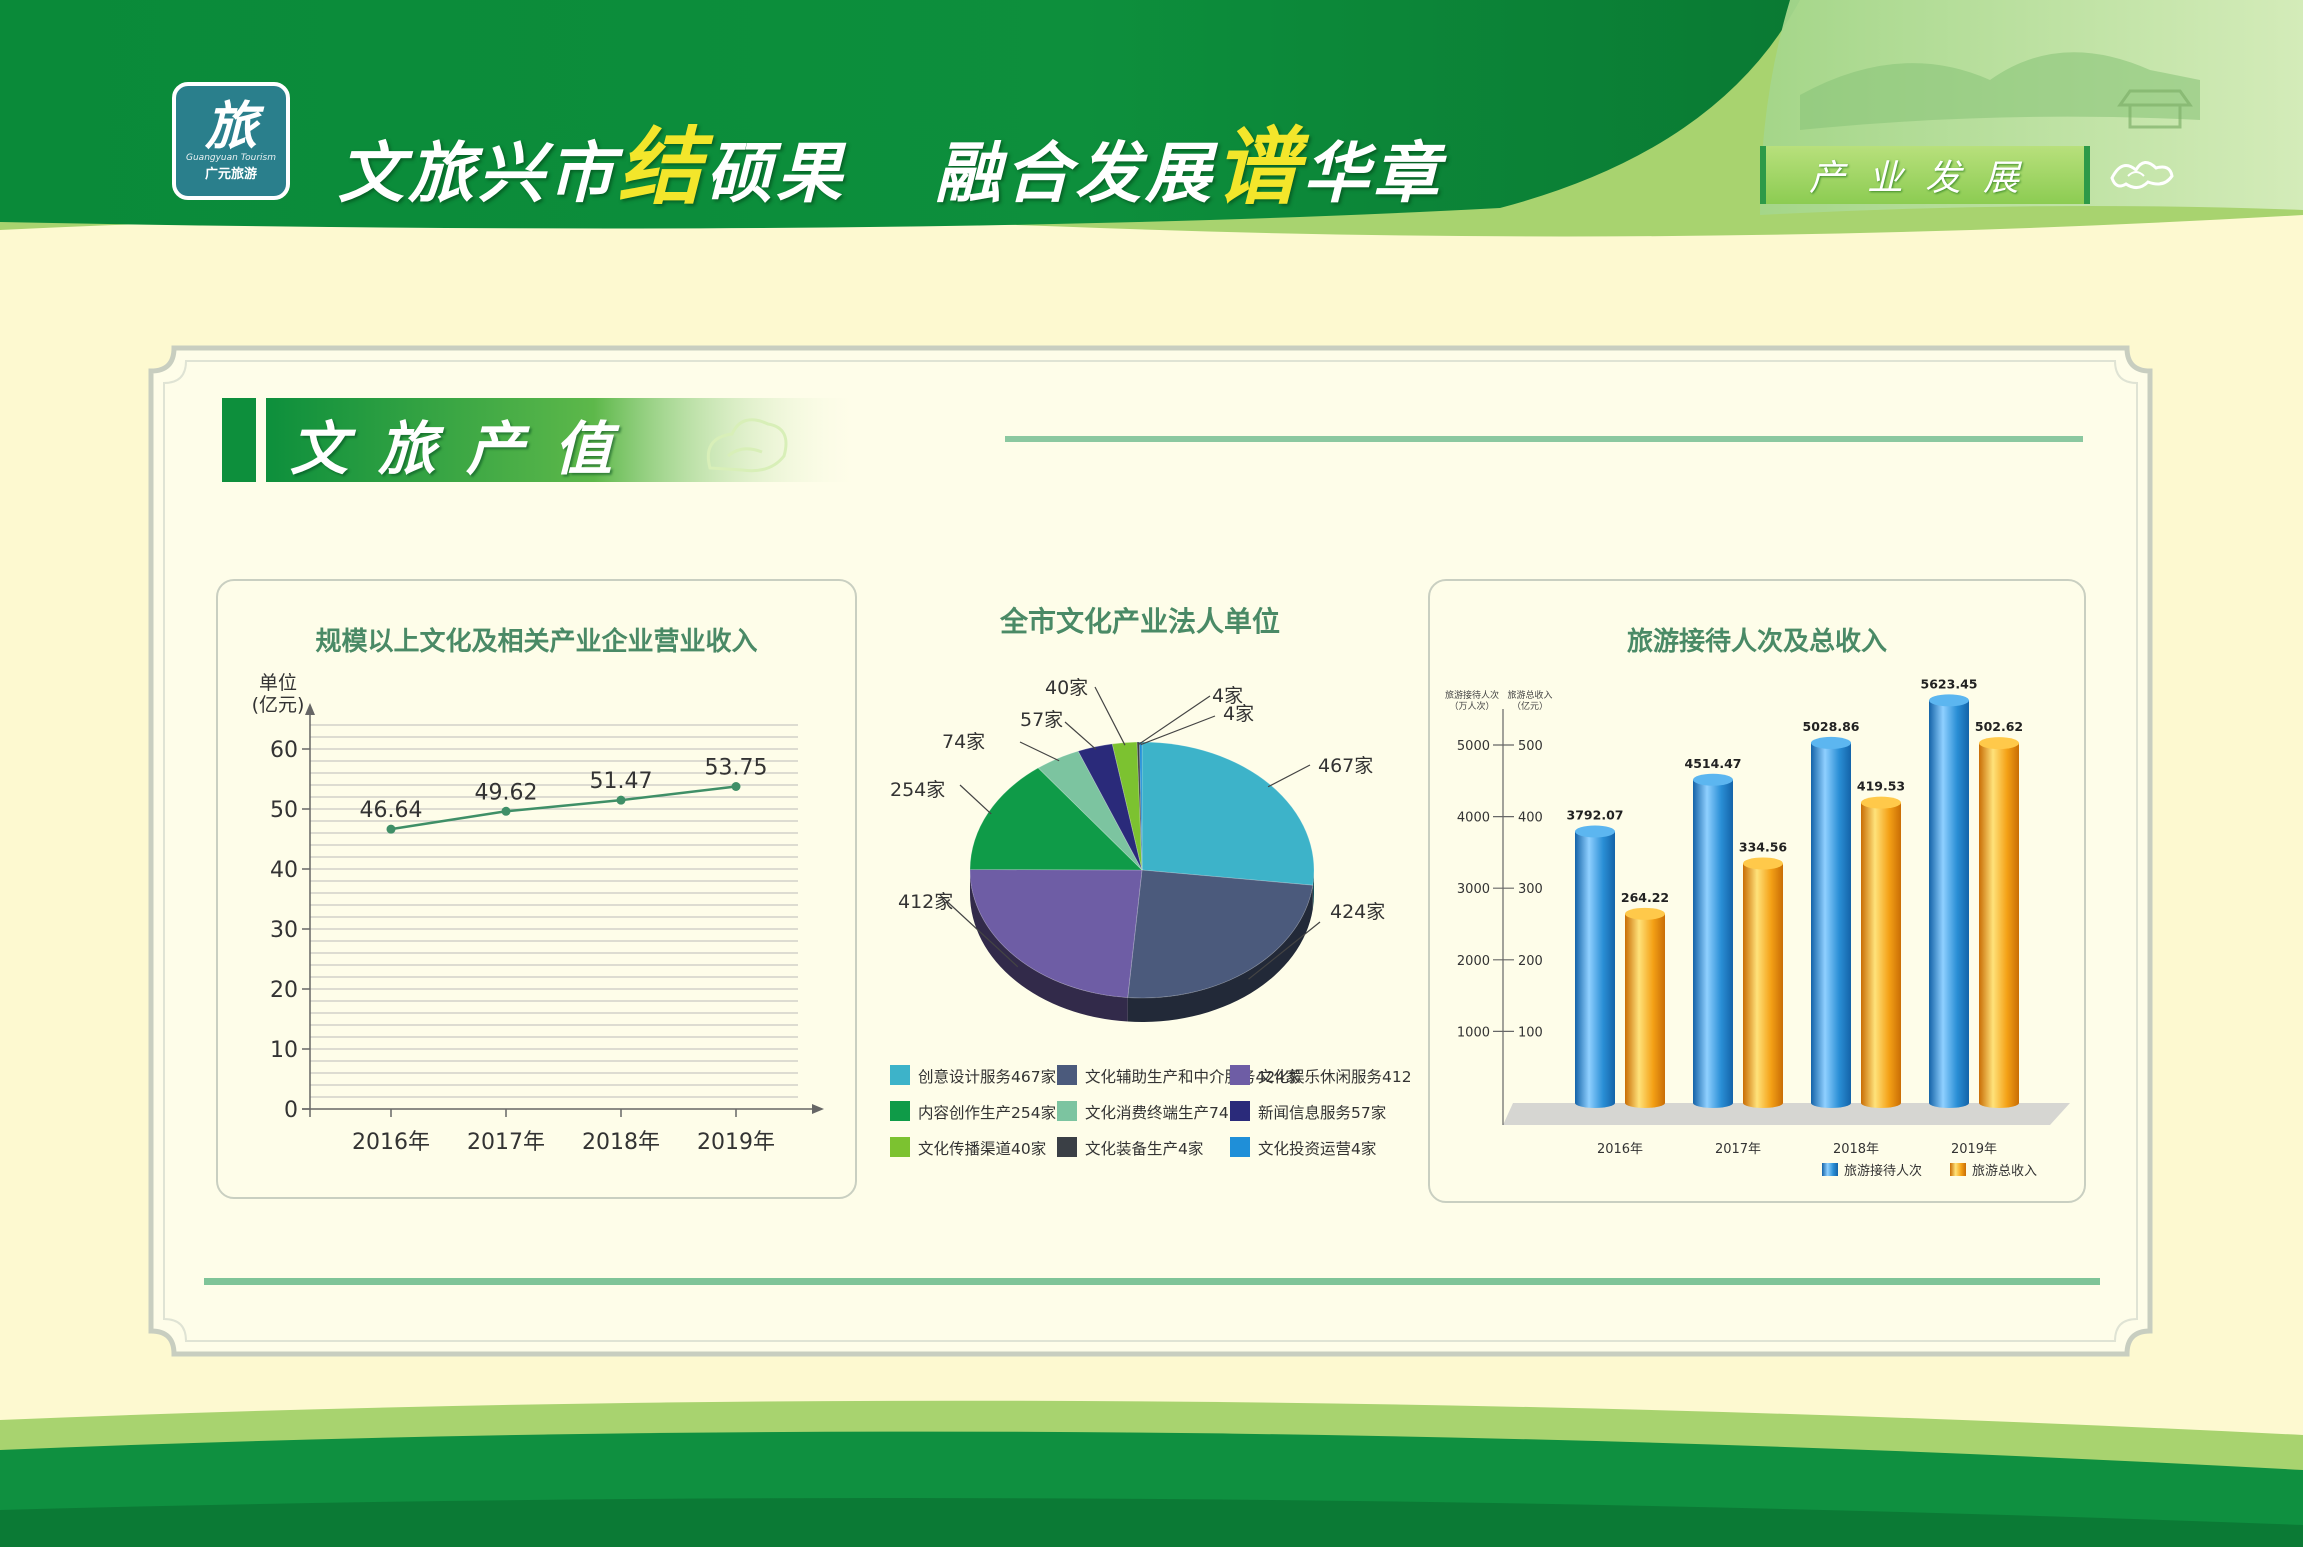 The width and height of the screenshot is (2303, 1547). I want to click on headline-highlight: 结, so click(662, 166).